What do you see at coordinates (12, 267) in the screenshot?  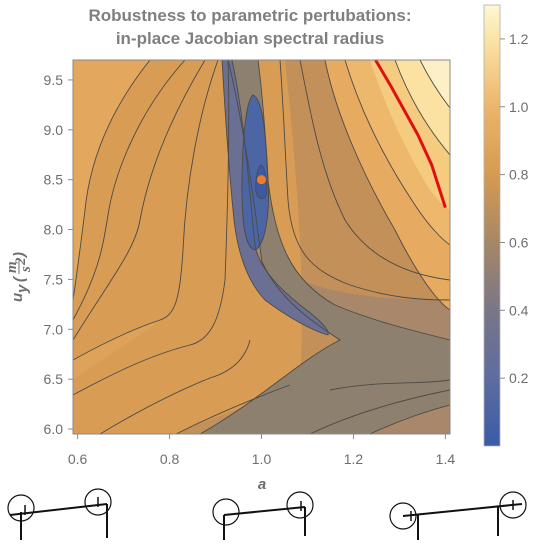 I see `y-axis-label-num: m` at bounding box center [12, 267].